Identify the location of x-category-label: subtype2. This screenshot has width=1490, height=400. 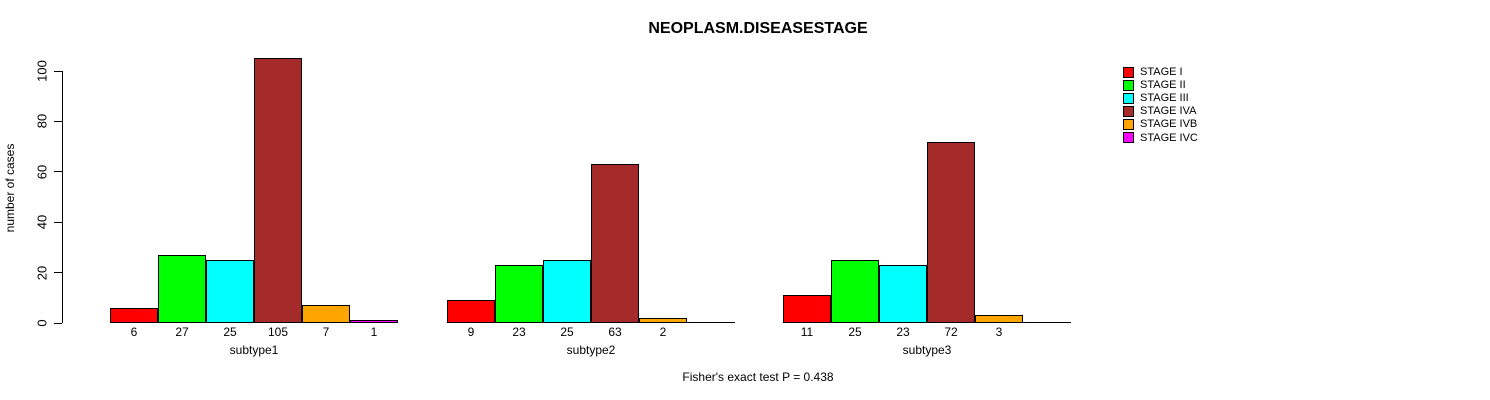
(591, 350).